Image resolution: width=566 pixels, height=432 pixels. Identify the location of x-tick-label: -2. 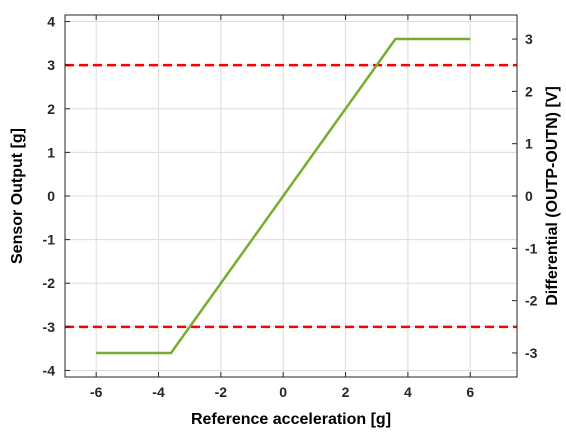
(221, 392).